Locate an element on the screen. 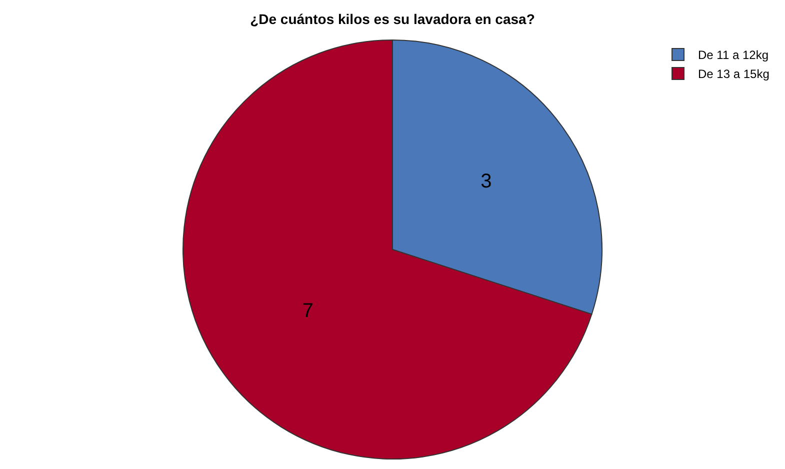  legend-label: De 13 a 15kg is located at coordinates (734, 74).